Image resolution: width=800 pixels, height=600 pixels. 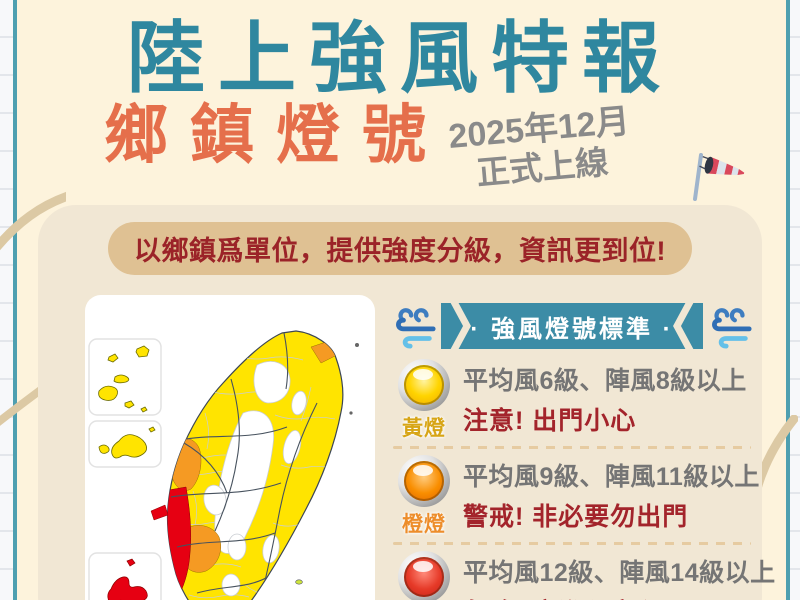 What do you see at coordinates (795, 300) in the screenshot?
I see `notebook-edge-right` at bounding box center [795, 300].